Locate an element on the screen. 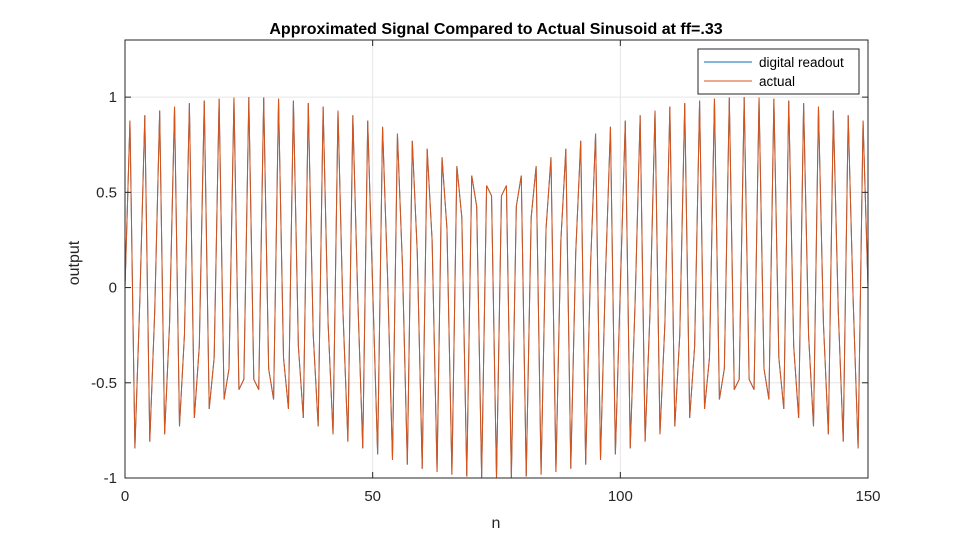 This screenshot has width=958, height=542. legend: digital readout actual is located at coordinates (778, 71).